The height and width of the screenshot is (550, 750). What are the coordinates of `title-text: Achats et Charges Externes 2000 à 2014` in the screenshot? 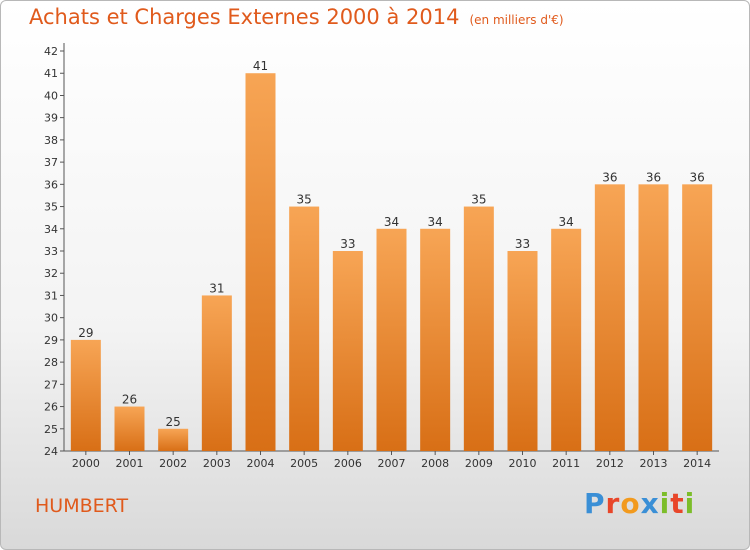 It's located at (244, 17).